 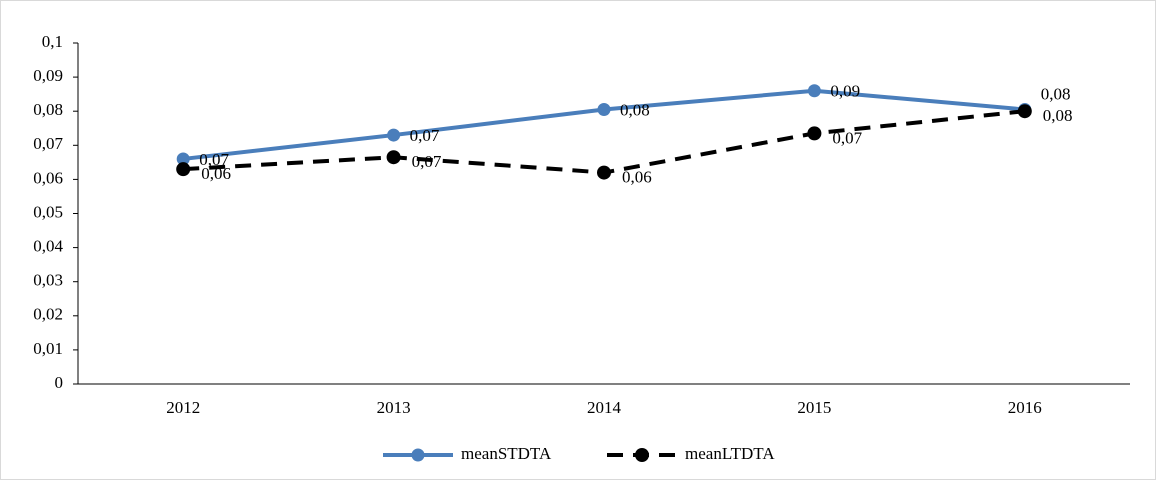 What do you see at coordinates (59, 382) in the screenshot?
I see `y-tick-label: 0` at bounding box center [59, 382].